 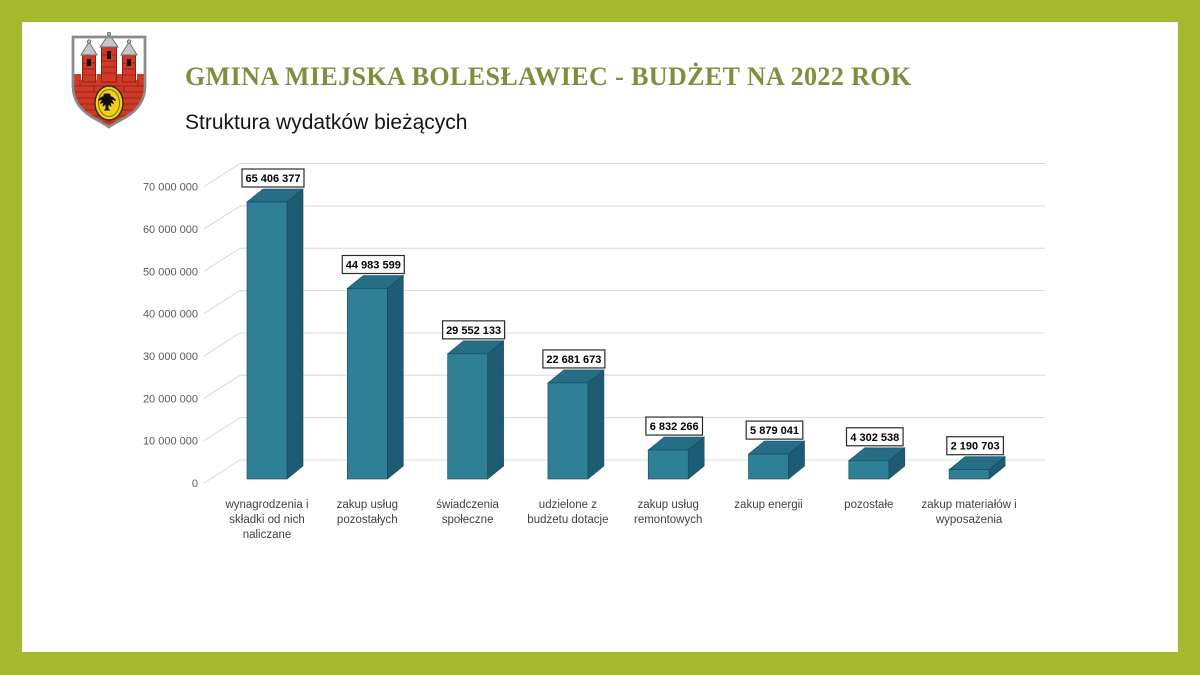 I want to click on crest-eagle-cartouche, so click(x=109, y=103).